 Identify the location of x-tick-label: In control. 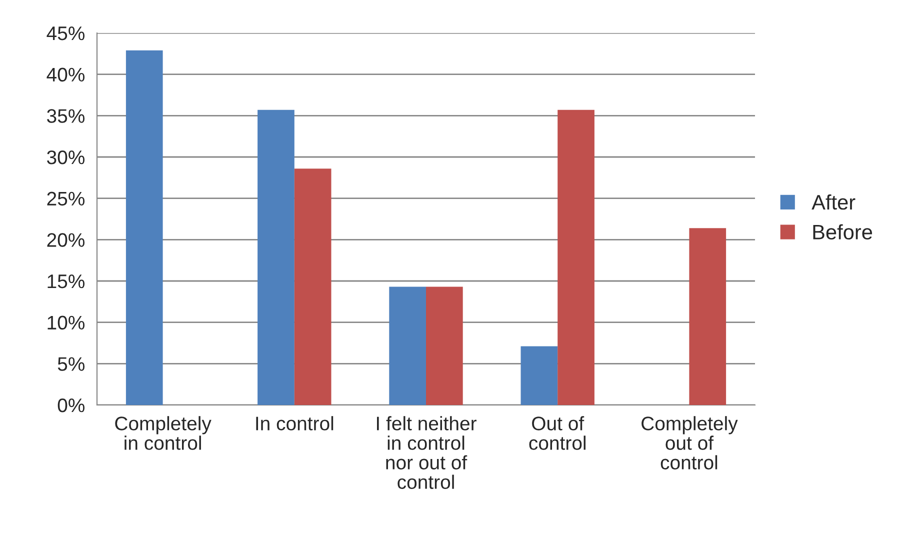
(295, 423).